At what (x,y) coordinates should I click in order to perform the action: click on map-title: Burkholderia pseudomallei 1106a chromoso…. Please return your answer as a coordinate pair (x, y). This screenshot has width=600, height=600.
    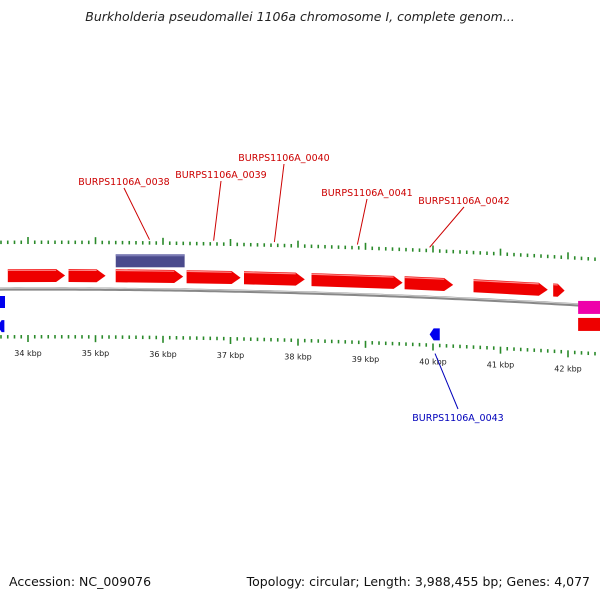
    Looking at the image, I should click on (300, 16).